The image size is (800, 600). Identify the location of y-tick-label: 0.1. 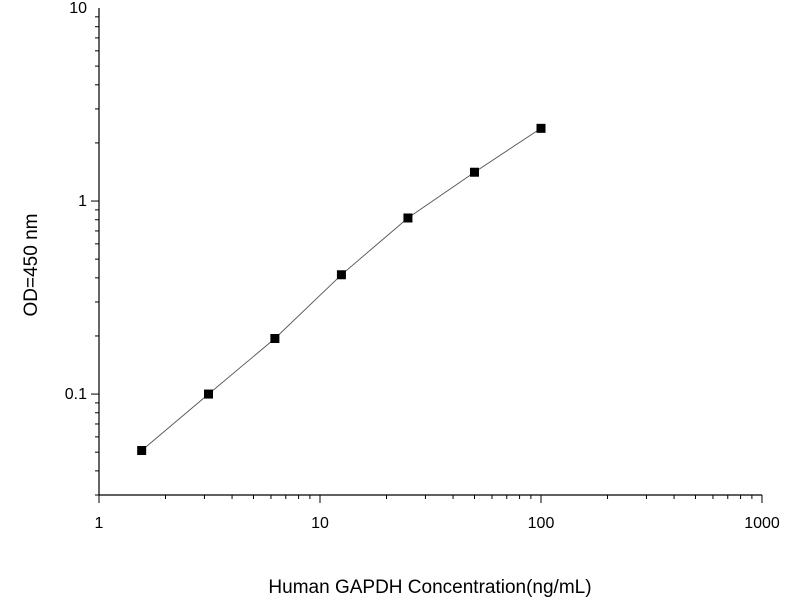
(76, 394).